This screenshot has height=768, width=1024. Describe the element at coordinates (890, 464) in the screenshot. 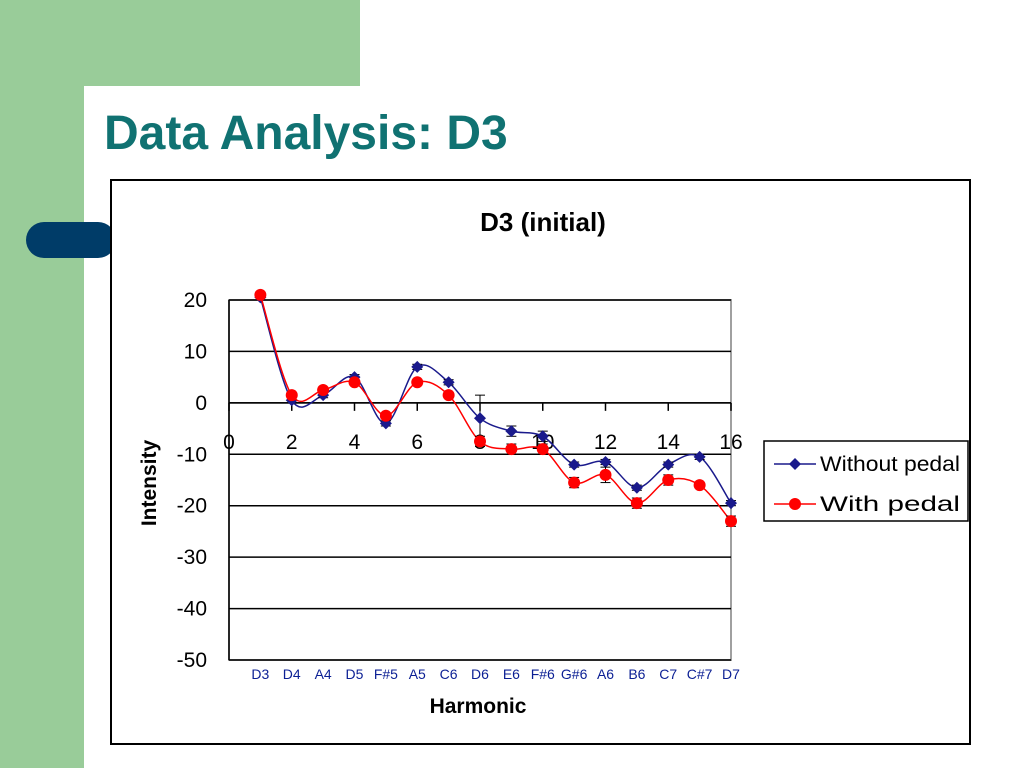

I see `legend-label: Without pedal` at that location.